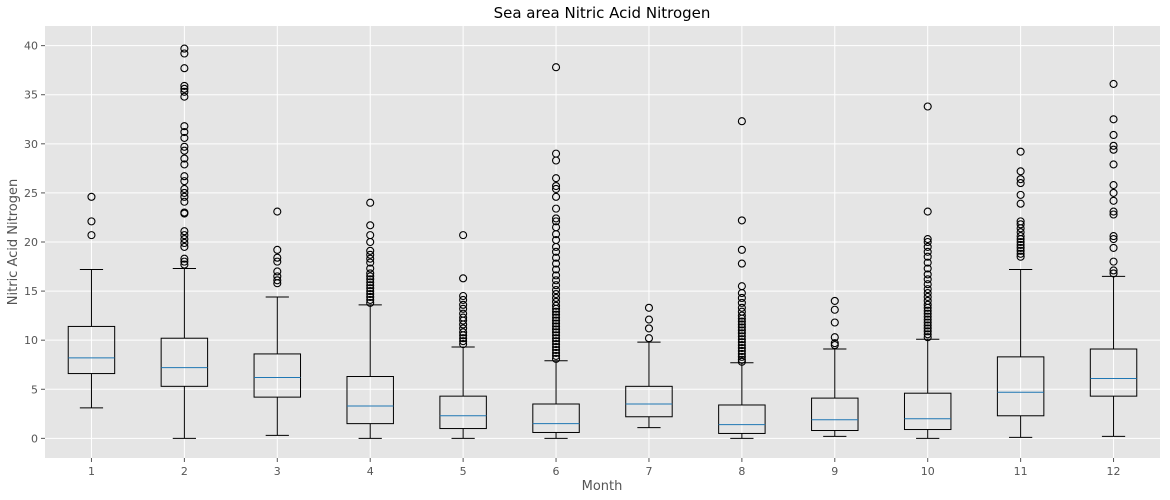 The height and width of the screenshot is (500, 1170). I want to click on y-tick-label: 20, so click(31, 242).